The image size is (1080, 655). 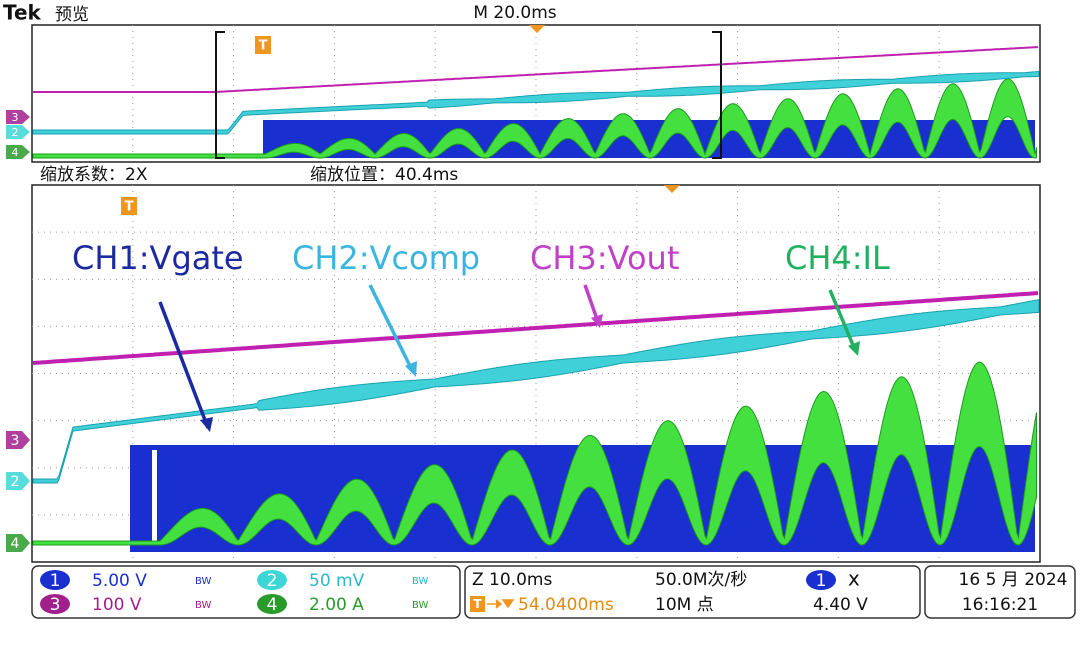 I want to click on trigger-position: 54.0400ms, so click(x=566, y=605).